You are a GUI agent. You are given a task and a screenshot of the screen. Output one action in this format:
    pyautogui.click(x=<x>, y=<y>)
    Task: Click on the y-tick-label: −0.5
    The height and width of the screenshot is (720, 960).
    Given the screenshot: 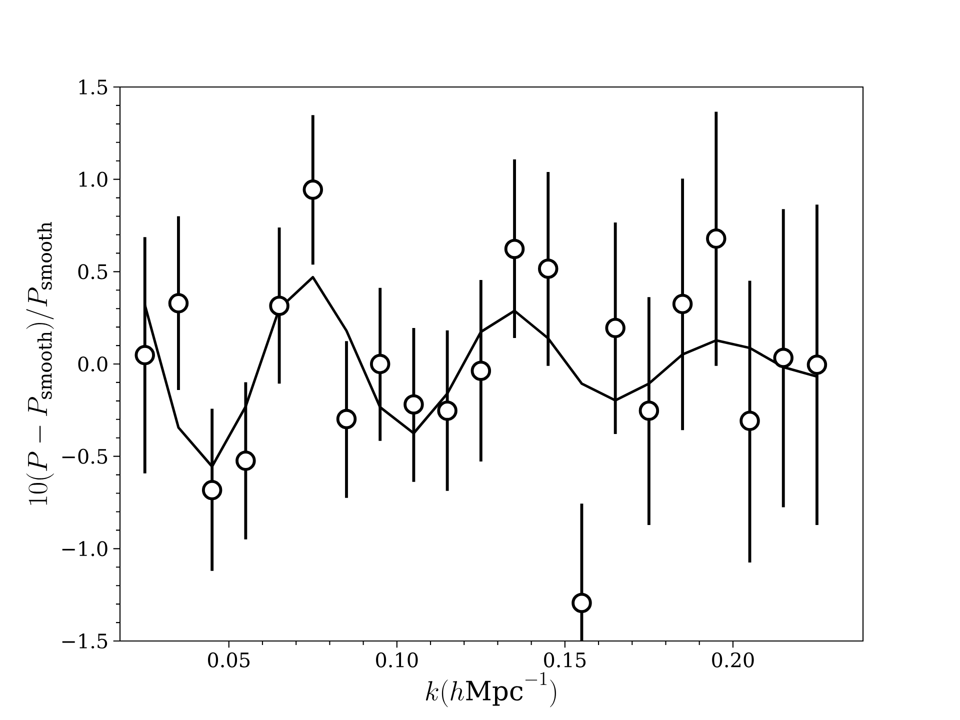 What is the action you would take?
    pyautogui.click(x=85, y=456)
    